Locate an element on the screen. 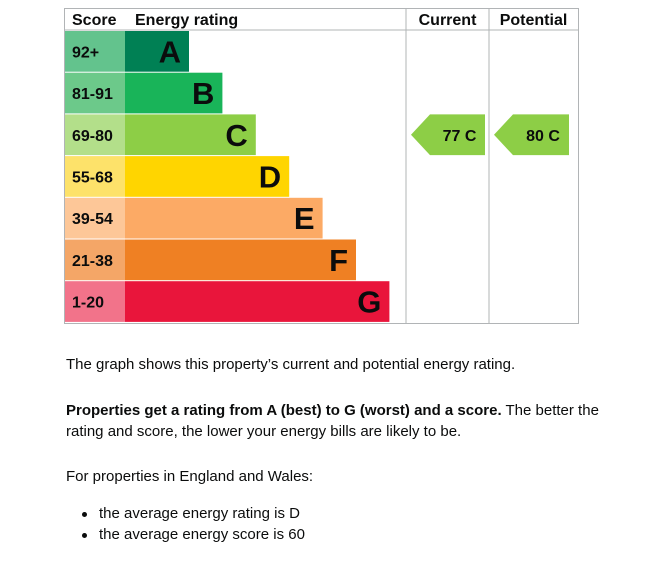 The height and width of the screenshot is (571, 657). potential-rating-arrow is located at coordinates (531, 135).